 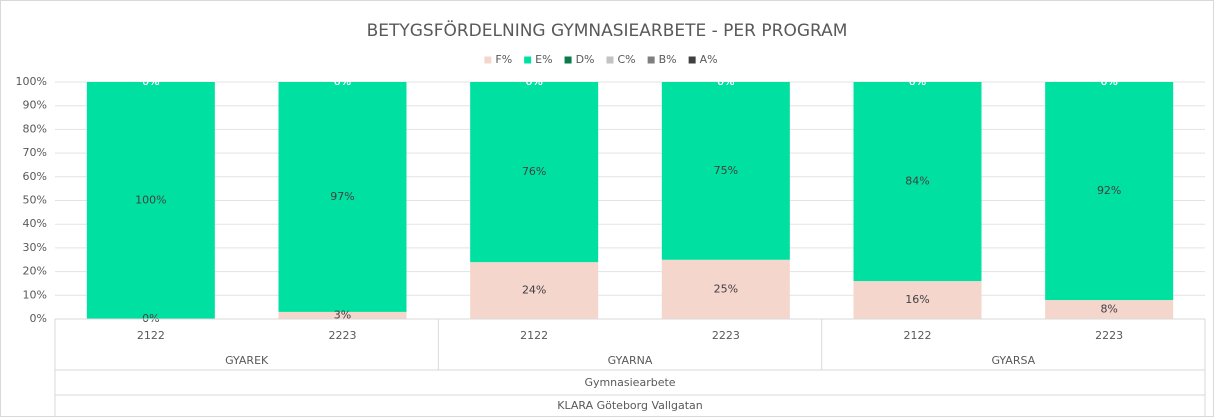 I want to click on y-tick-label: 80%, so click(x=35, y=128).